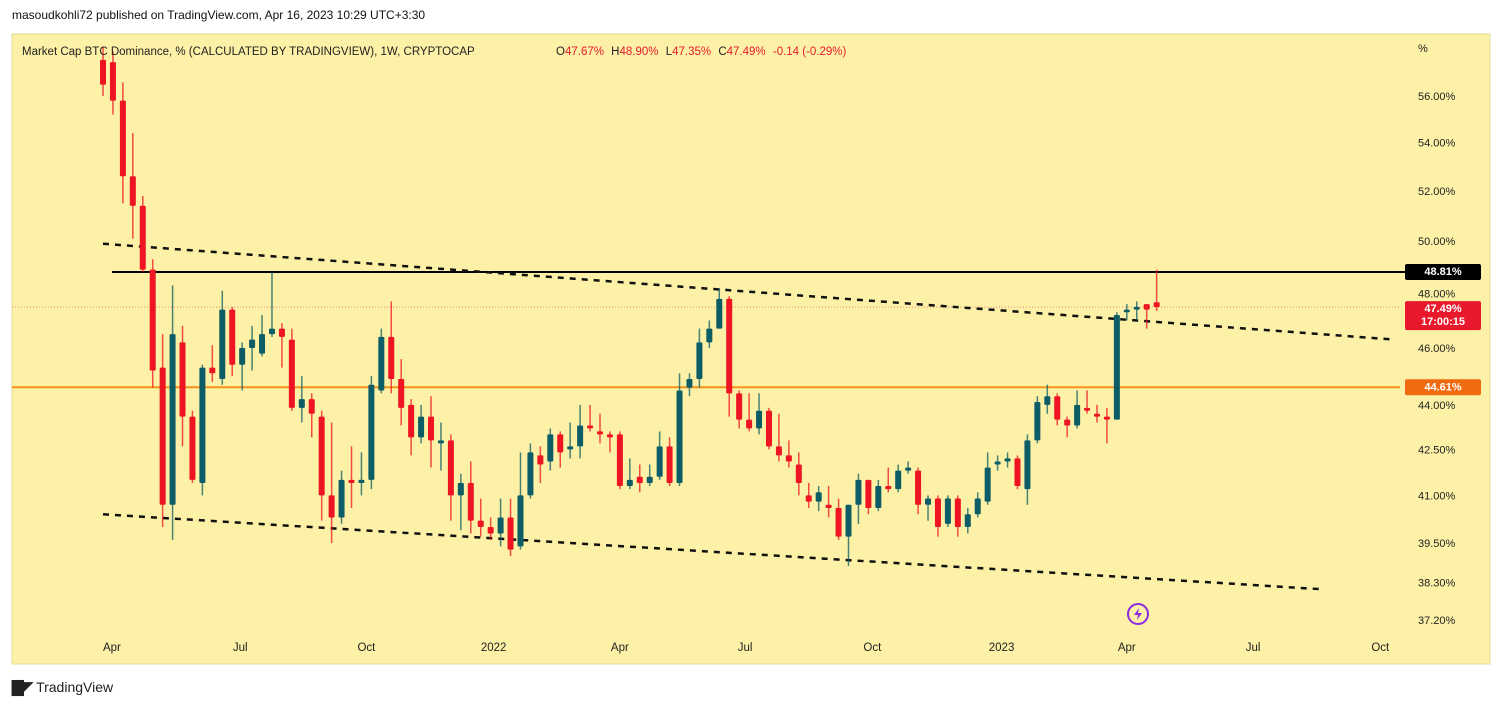  Describe the element at coordinates (22, 687) in the screenshot. I see `tradingview-logo-mark: ▇◤` at that location.